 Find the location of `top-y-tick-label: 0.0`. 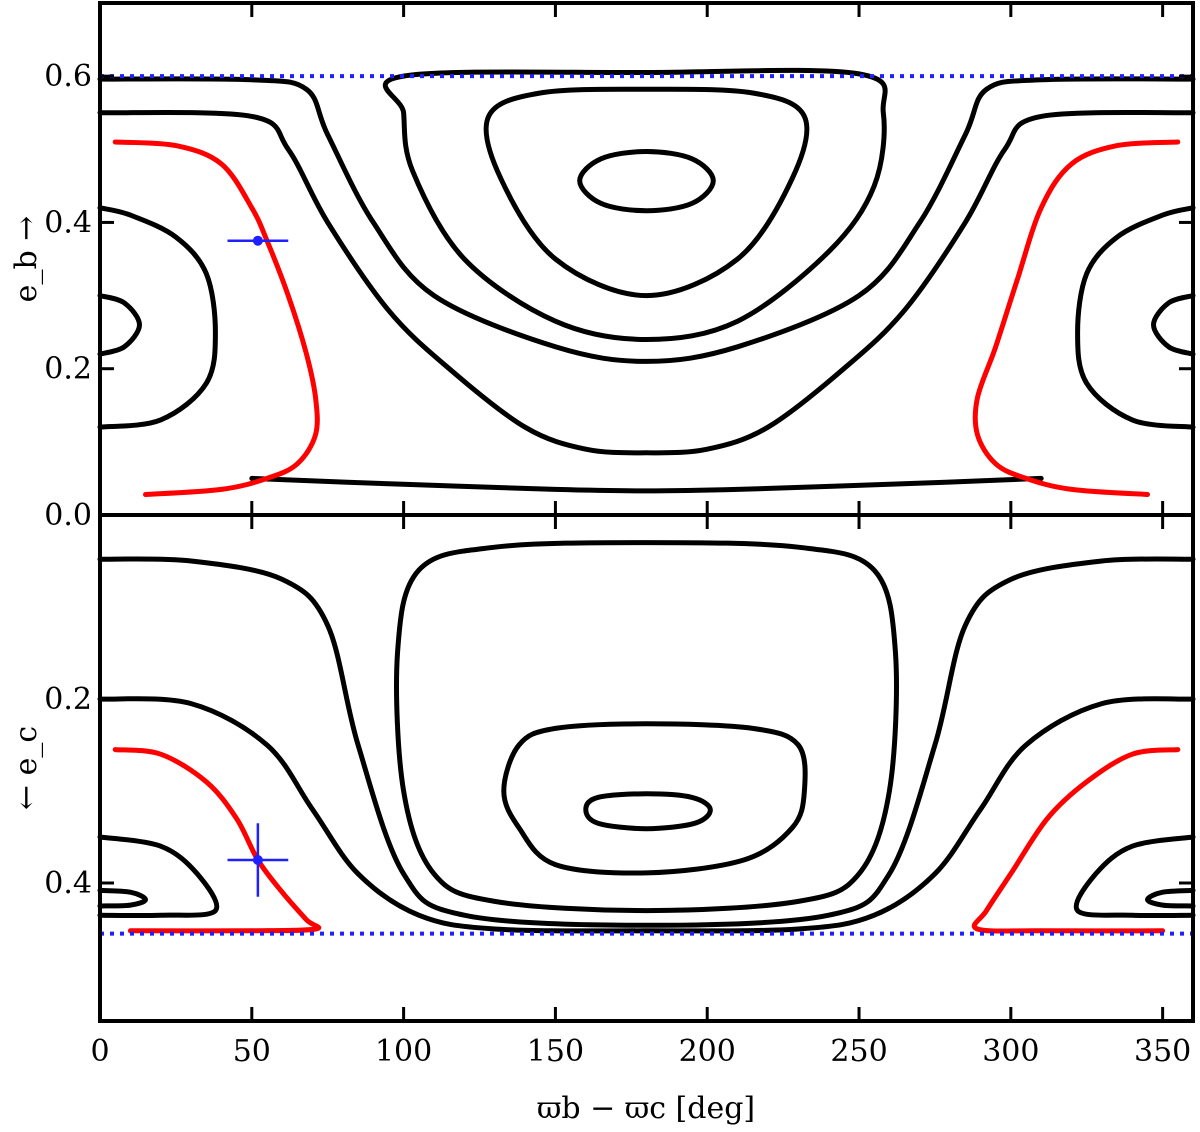

top-y-tick-label: 0.0 is located at coordinates (68, 515).